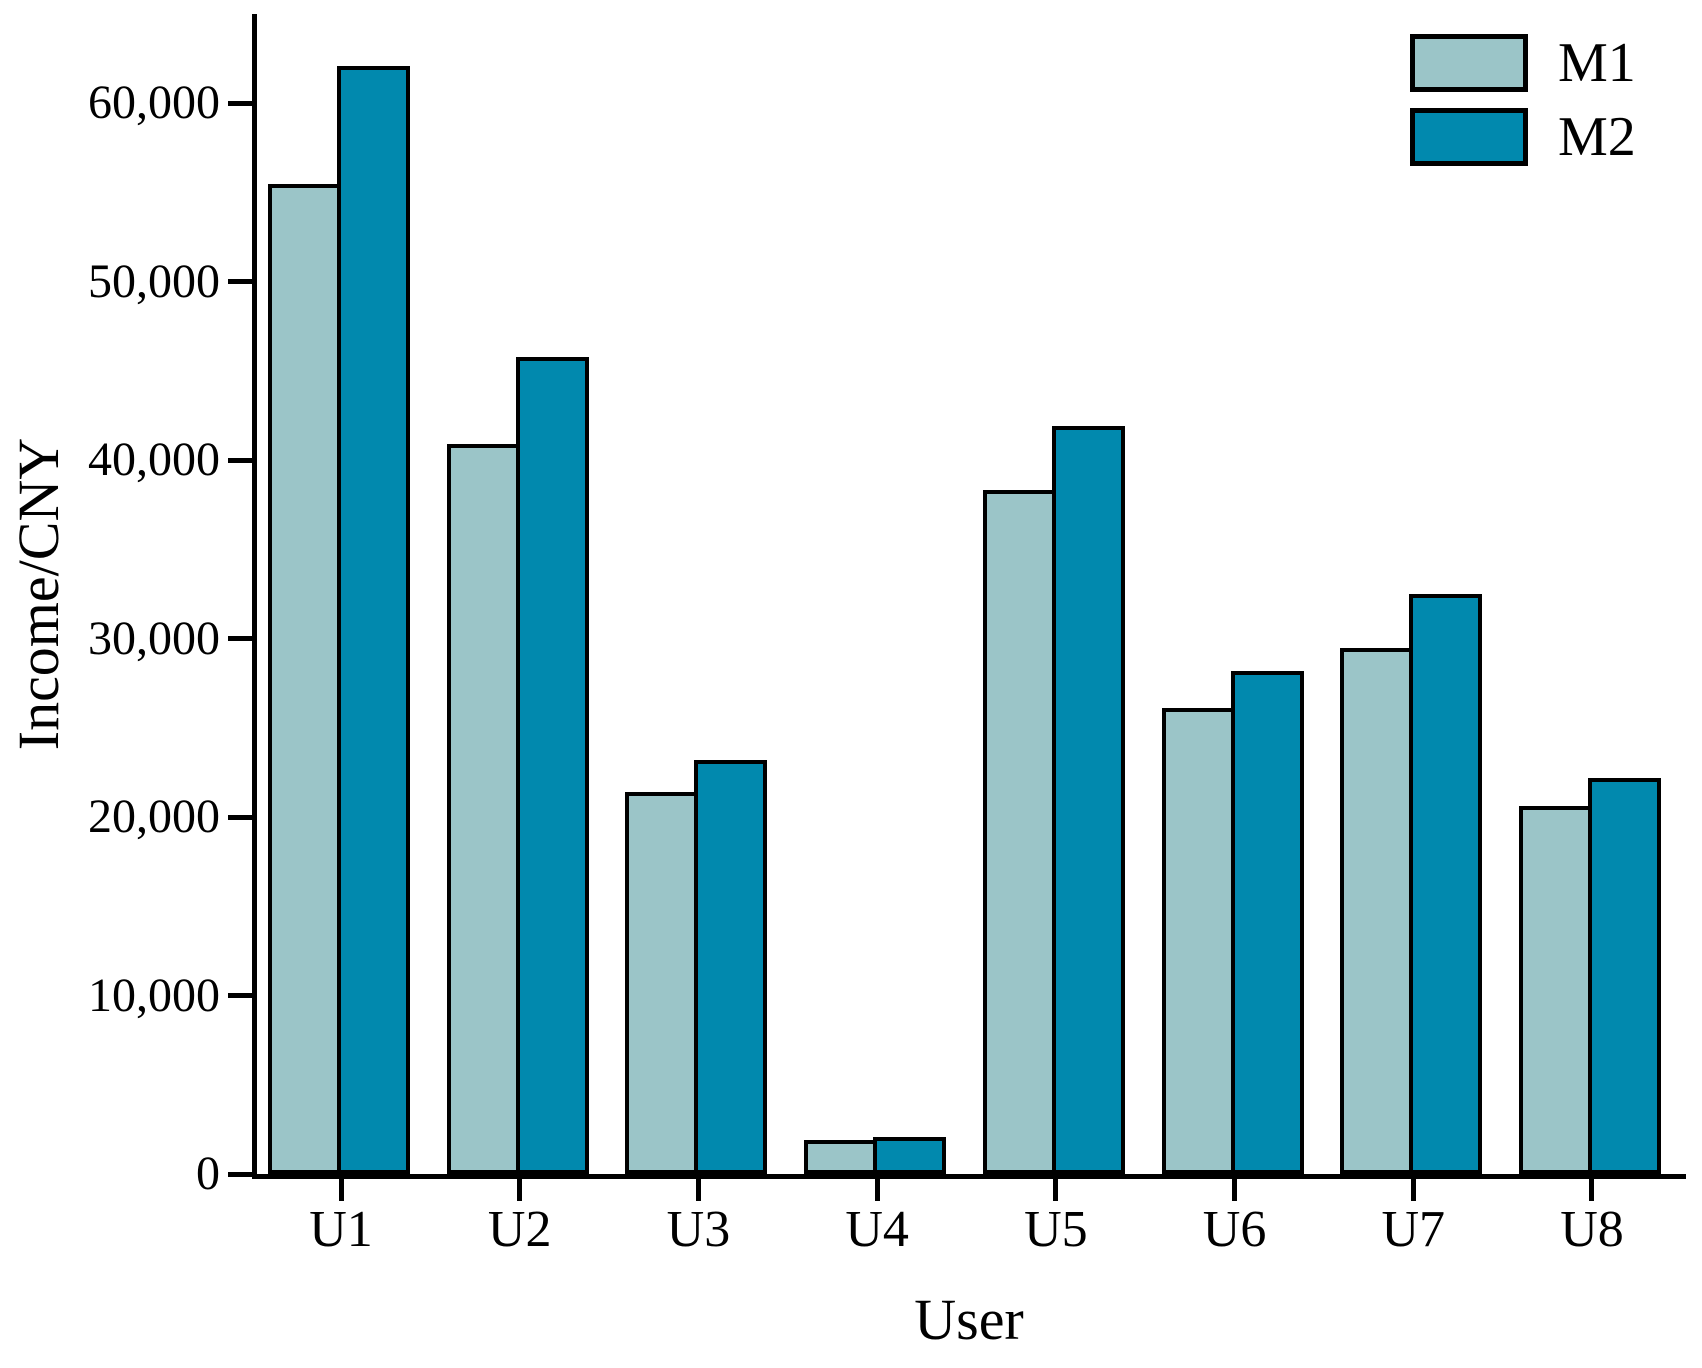  What do you see at coordinates (1469, 63) in the screenshot?
I see `legend-swatch-m1` at bounding box center [1469, 63].